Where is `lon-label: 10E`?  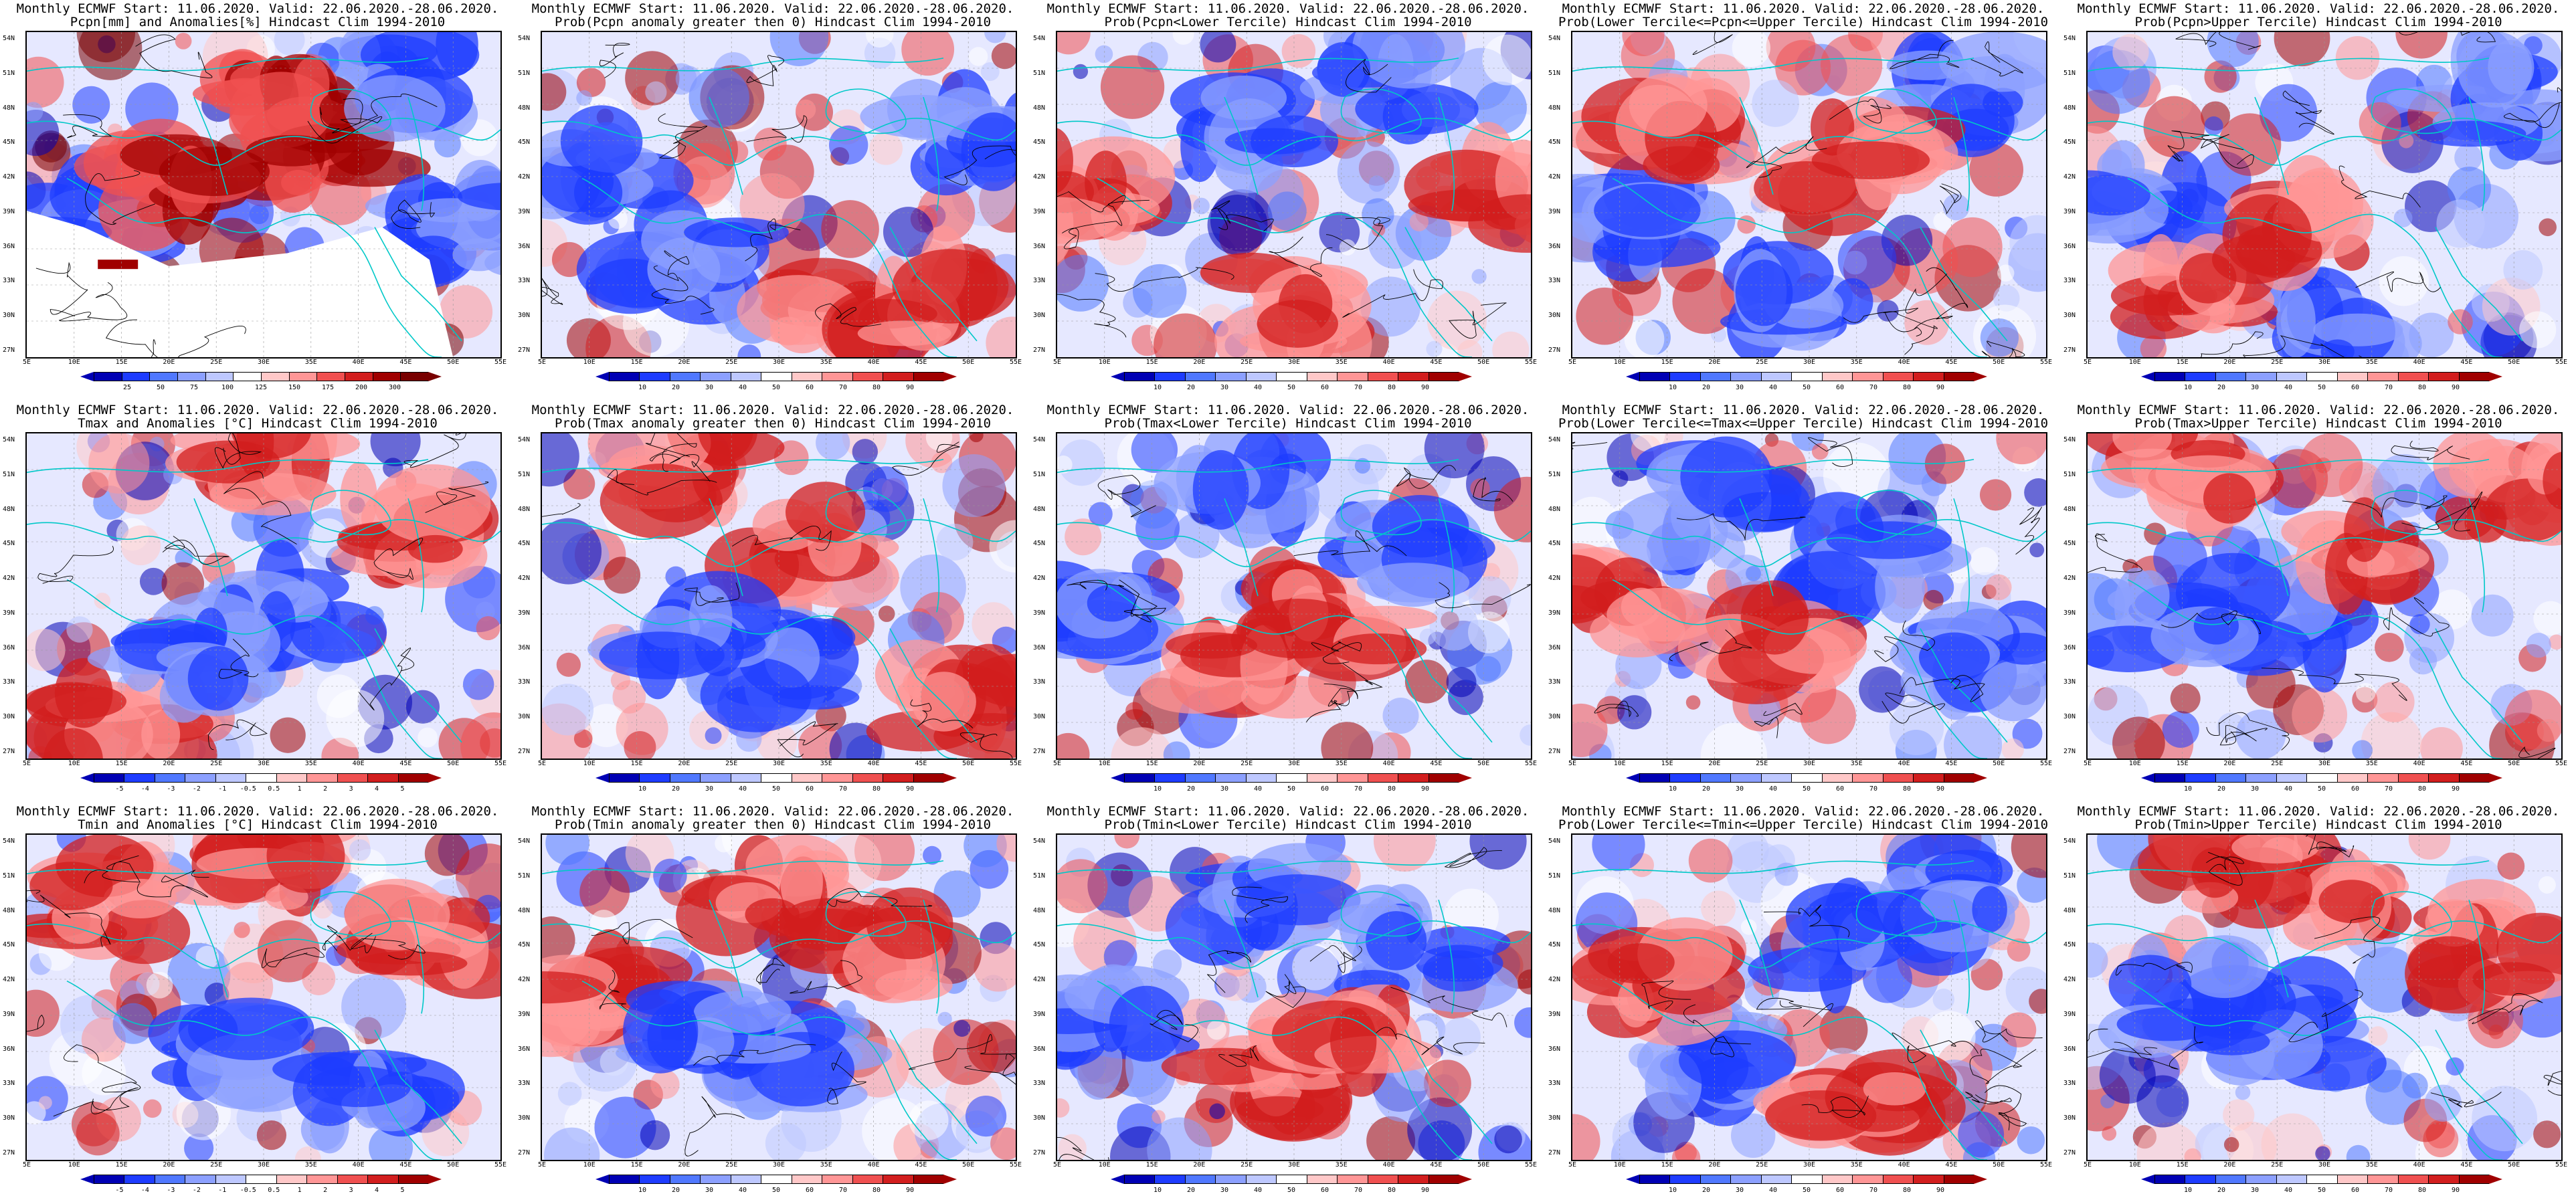
lon-label: 10E is located at coordinates (1104, 362).